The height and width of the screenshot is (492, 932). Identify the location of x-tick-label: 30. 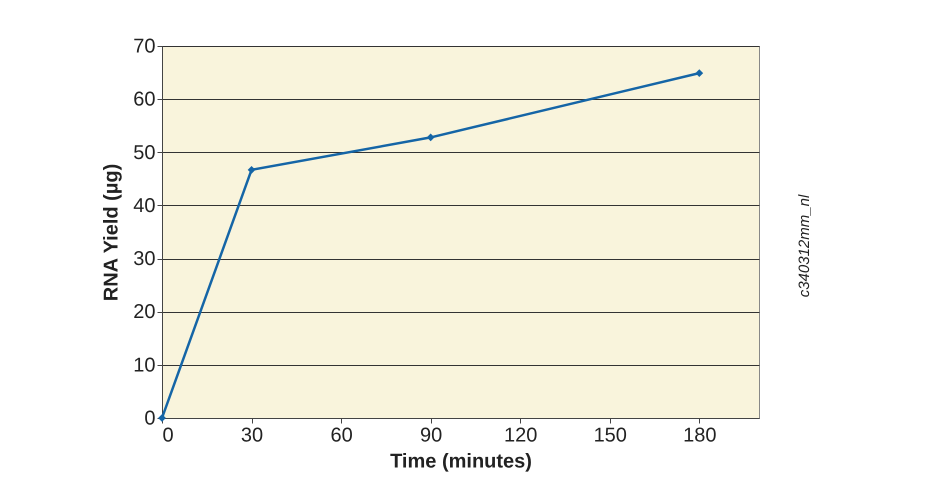
(252, 435).